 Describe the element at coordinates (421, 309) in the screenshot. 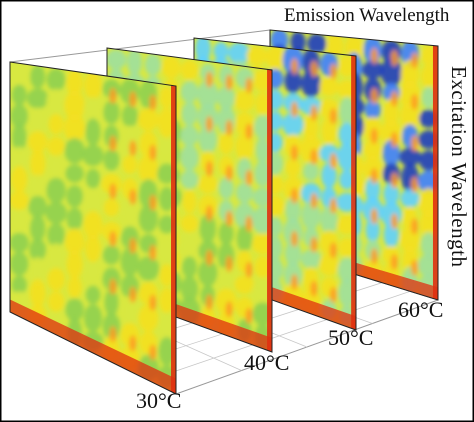

I see `temperature-label-60c: 60°C` at that location.